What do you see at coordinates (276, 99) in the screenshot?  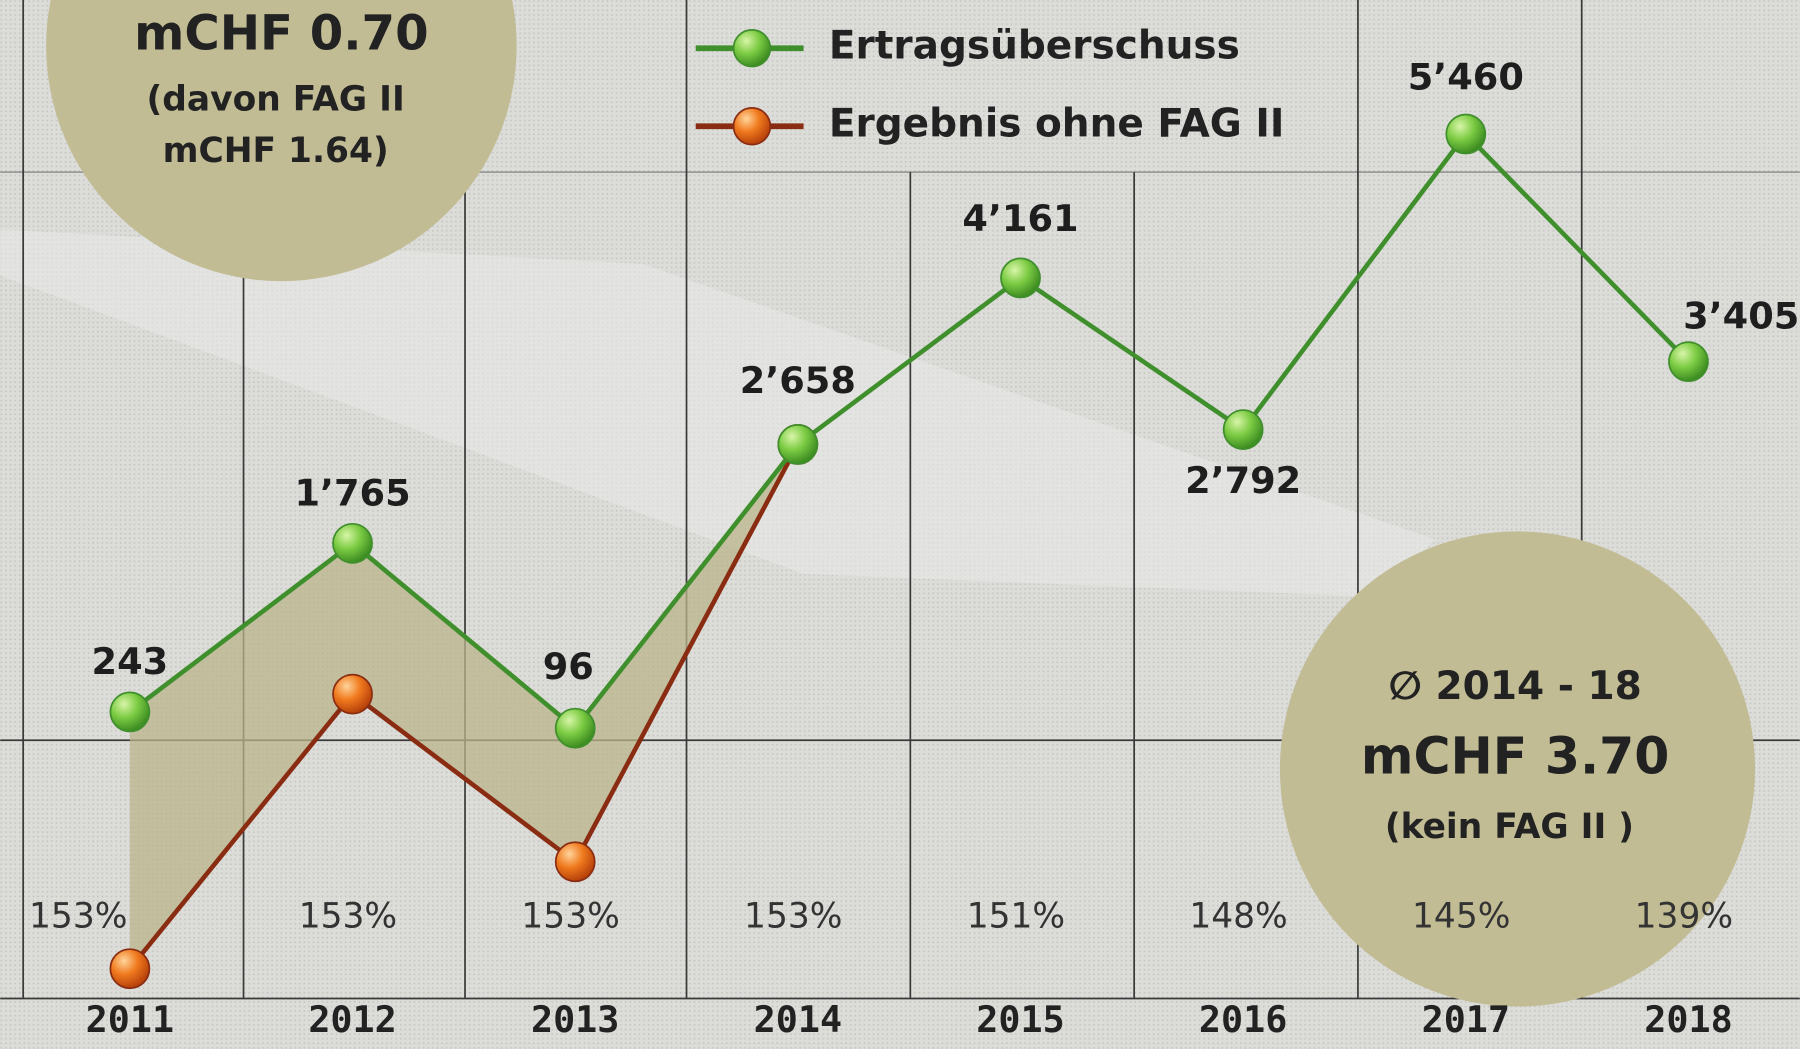 I see `annotation-text: (davon FAG II` at bounding box center [276, 99].